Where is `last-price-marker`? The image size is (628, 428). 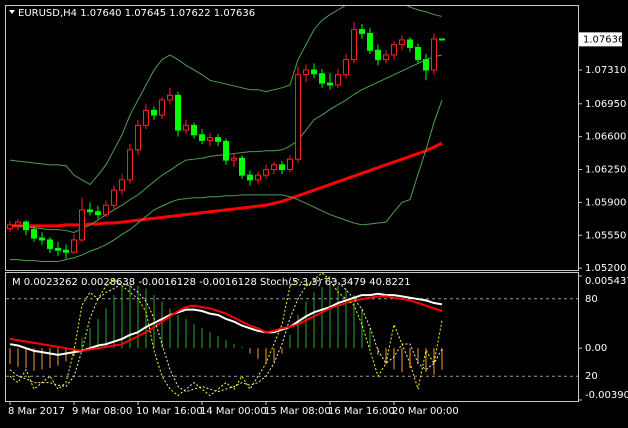
last-price-marker is located at coordinates (600, 39).